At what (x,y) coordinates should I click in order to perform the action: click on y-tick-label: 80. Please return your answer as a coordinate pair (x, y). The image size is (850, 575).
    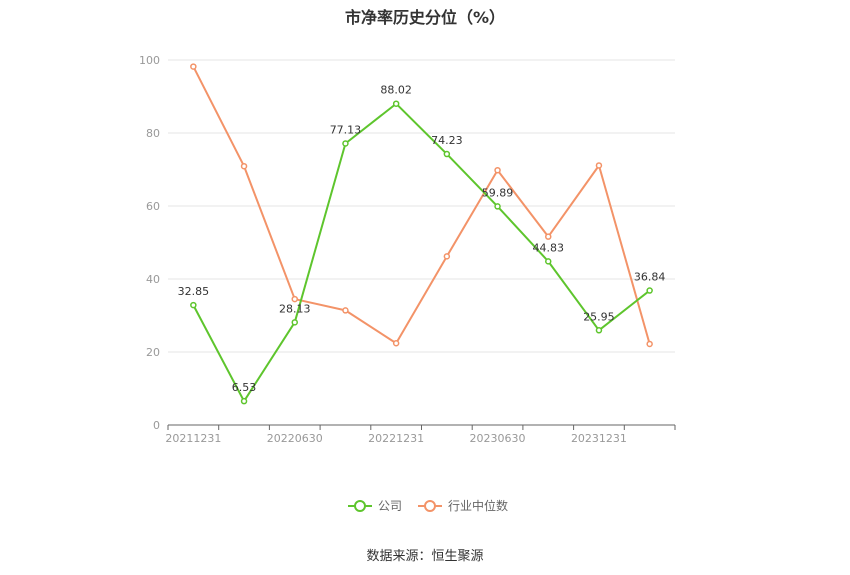
    Looking at the image, I should click on (153, 133).